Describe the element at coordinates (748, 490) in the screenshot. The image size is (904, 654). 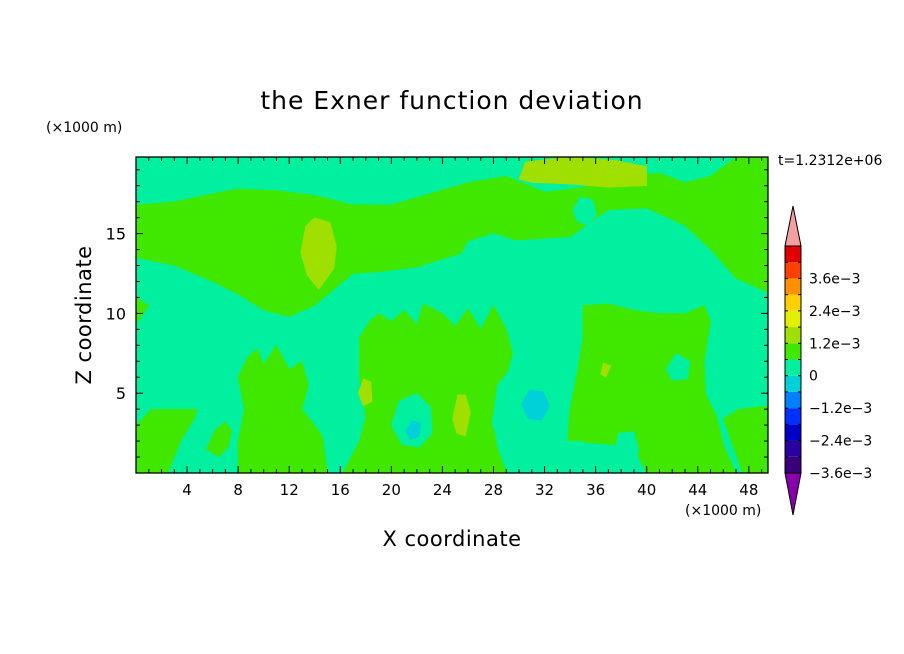
I see `x-tick-label: 48` at that location.